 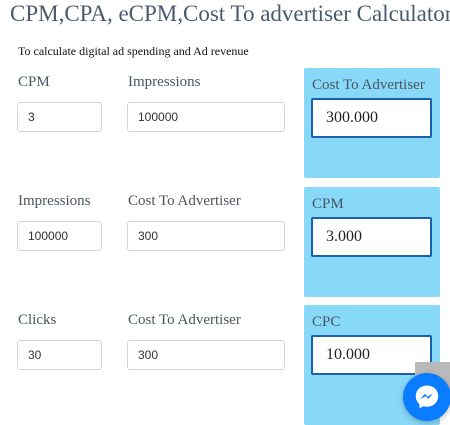 I want to click on clicks-input: 30, so click(x=59, y=355).